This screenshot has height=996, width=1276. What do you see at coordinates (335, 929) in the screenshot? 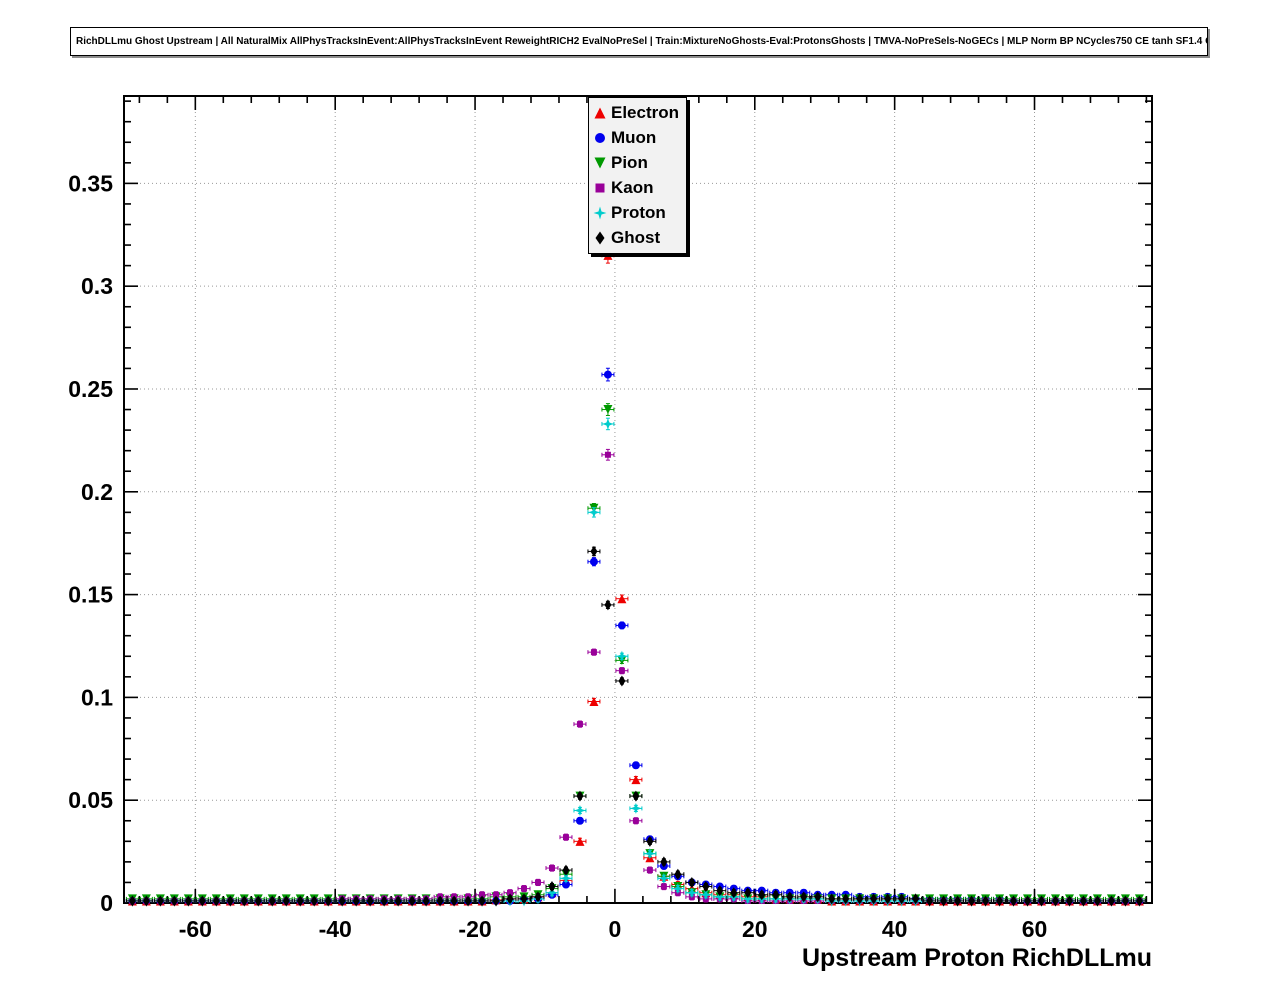
I see `x-tick-label: -40` at bounding box center [335, 929].